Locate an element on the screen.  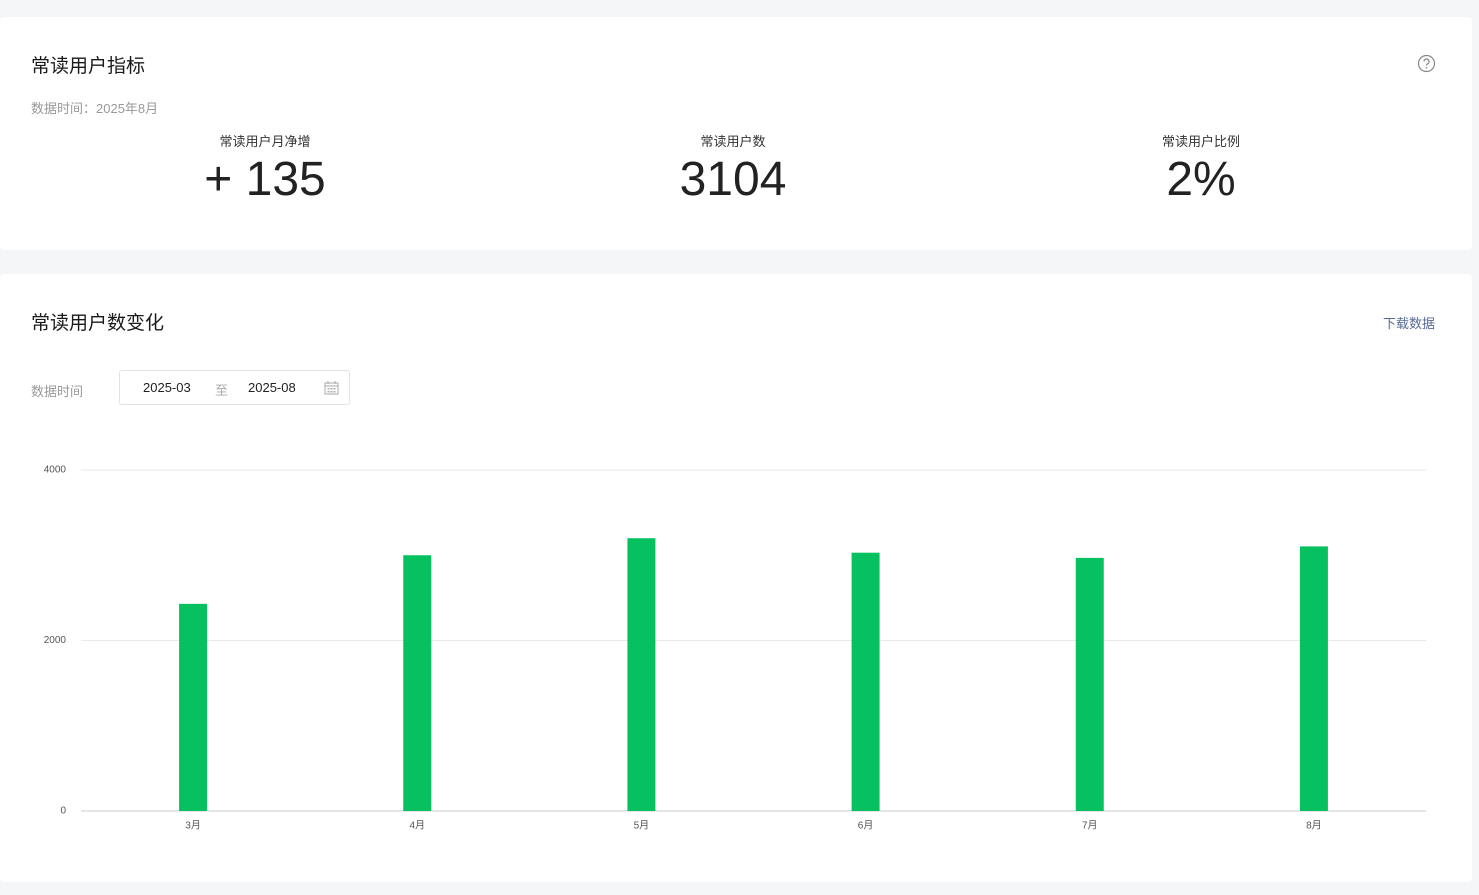
metric-value: 3104 is located at coordinates (733, 179).